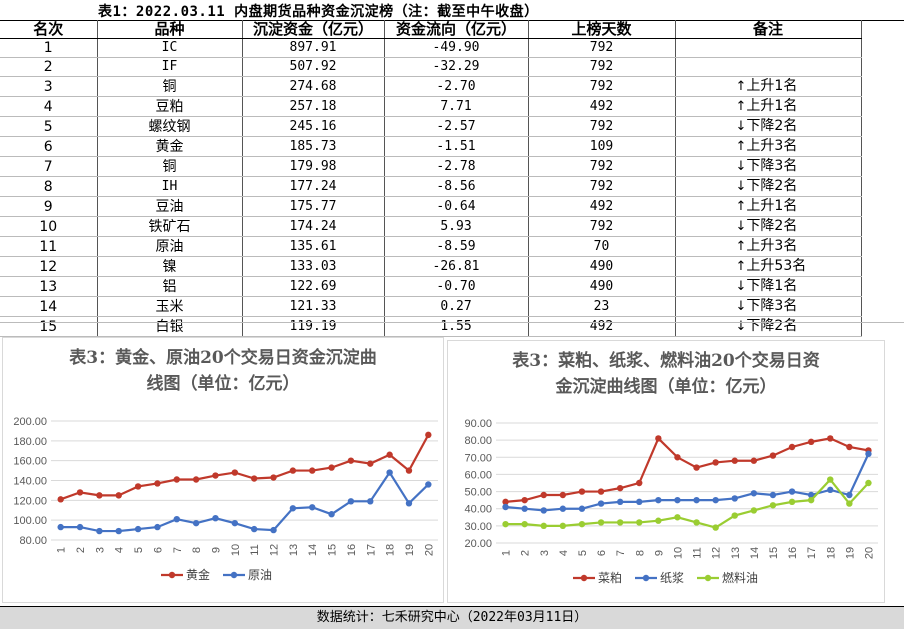 The image size is (904, 629). Describe the element at coordinates (170, 306) in the screenshot. I see `cell-name: 玉米` at that location.